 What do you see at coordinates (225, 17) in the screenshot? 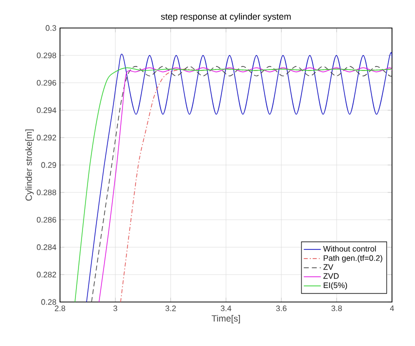
I see `chart-title: step response at cylinder system` at bounding box center [225, 17].